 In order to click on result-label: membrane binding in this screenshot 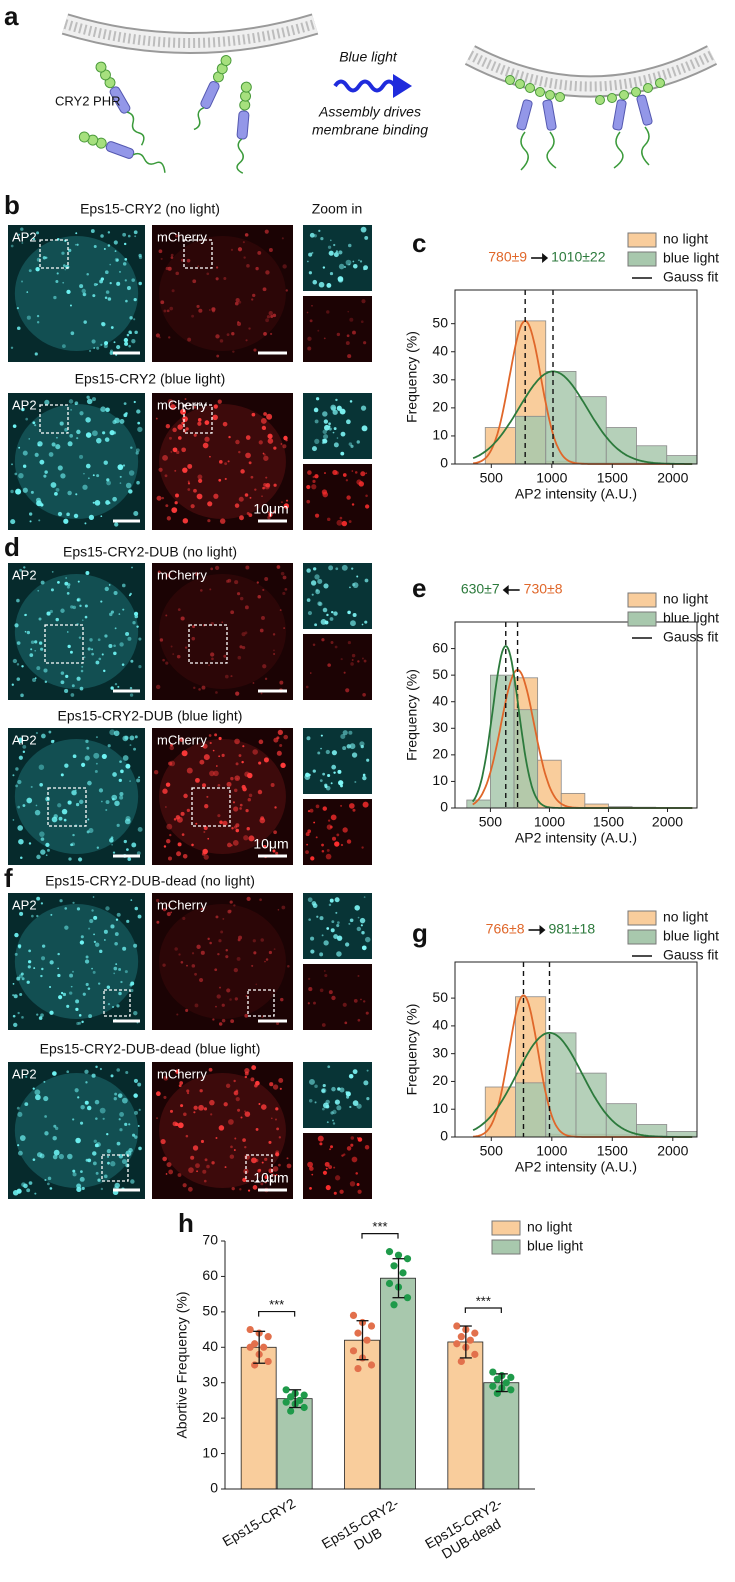, I will do `click(370, 130)`.